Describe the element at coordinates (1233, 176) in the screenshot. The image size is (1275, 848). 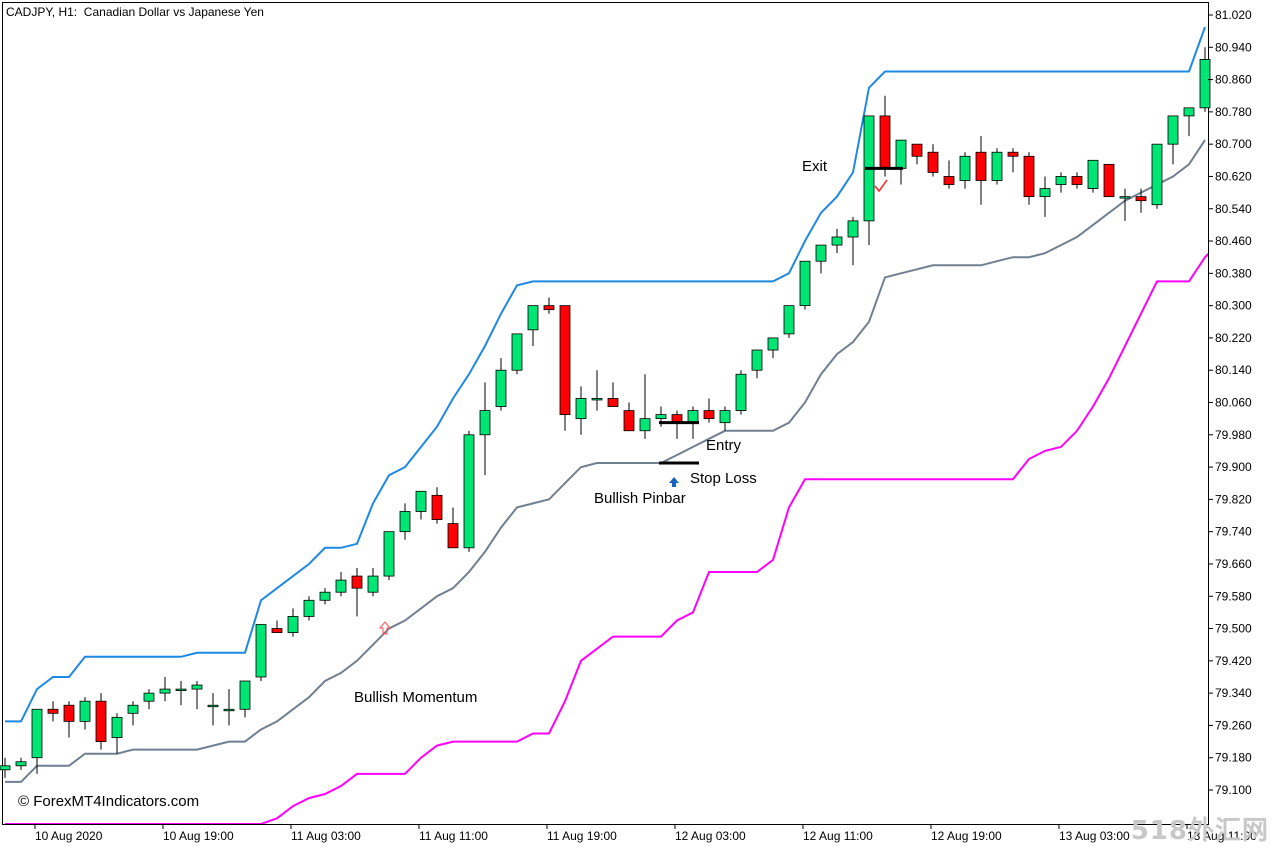
I see `price-tick-label: 80.620` at that location.